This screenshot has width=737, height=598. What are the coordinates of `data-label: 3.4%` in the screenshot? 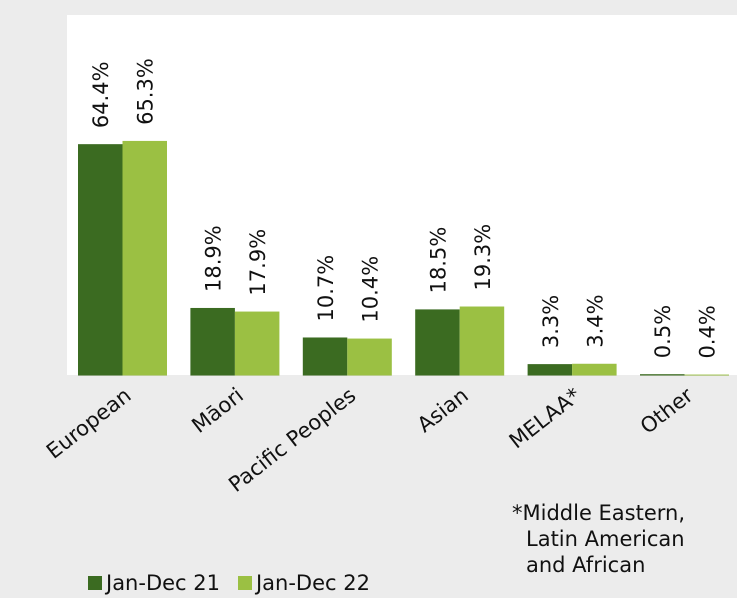 It's located at (595, 320).